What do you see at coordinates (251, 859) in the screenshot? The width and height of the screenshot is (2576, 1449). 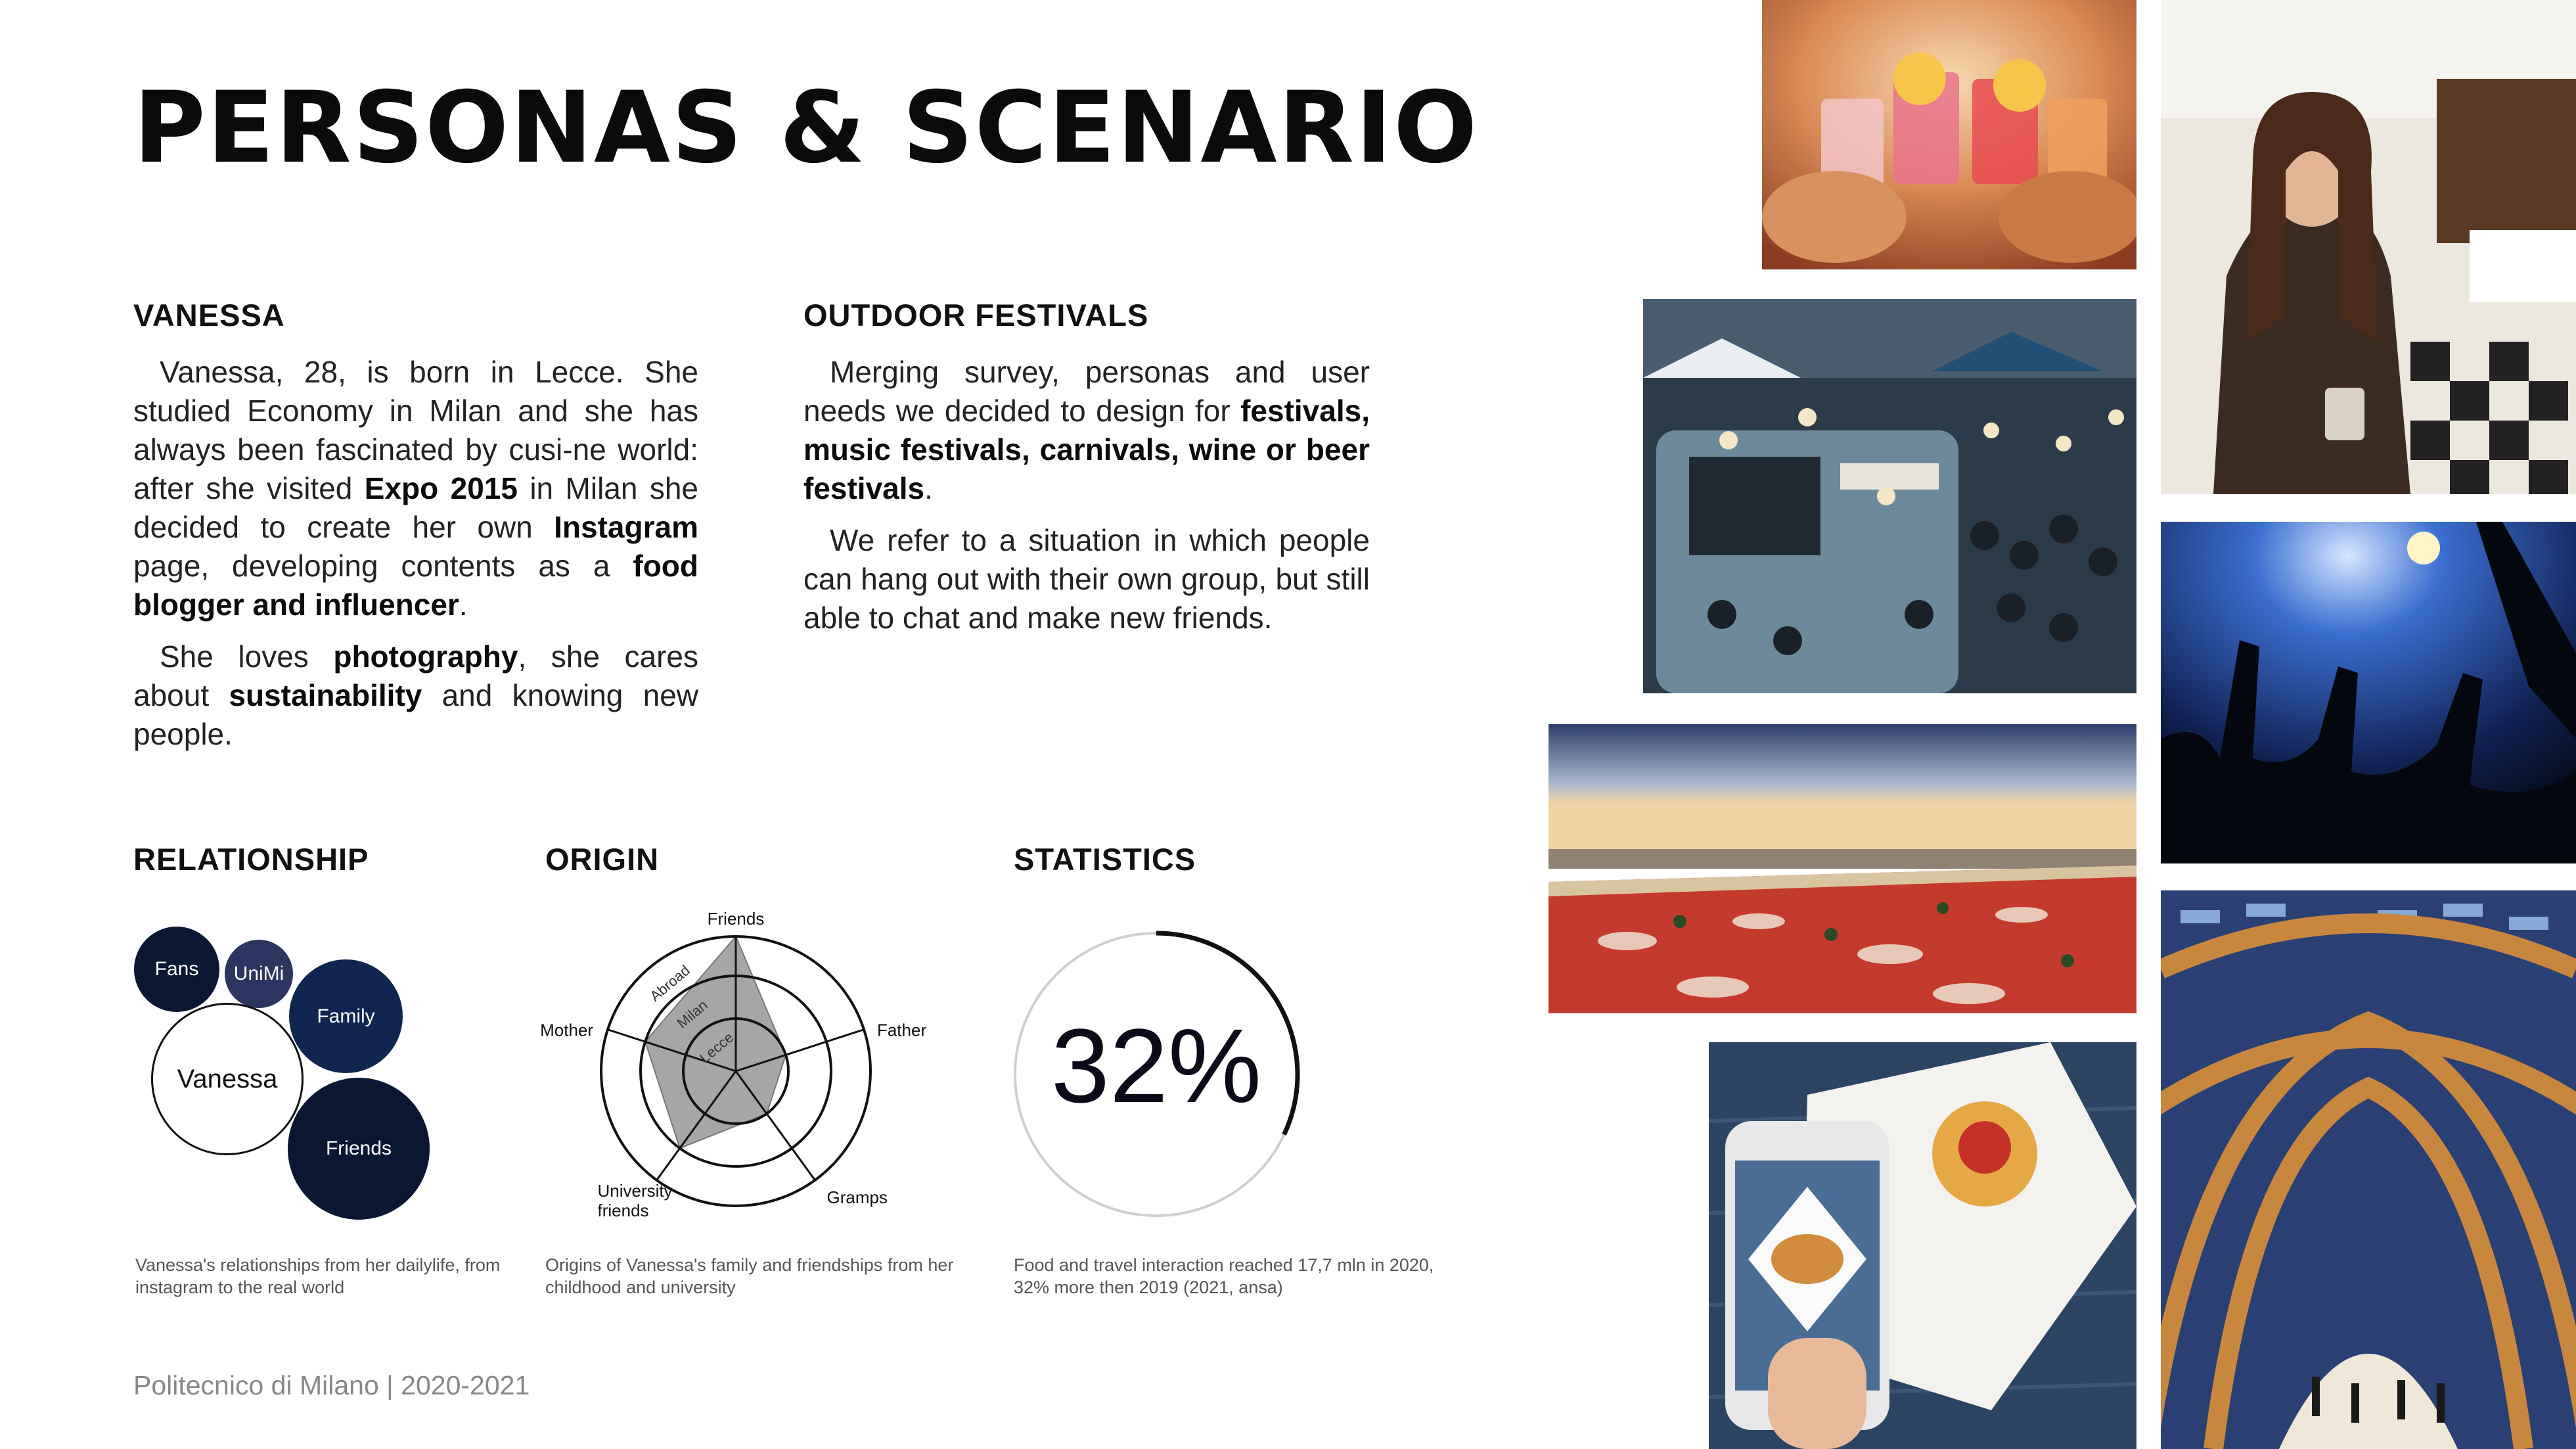 I see `relationship-heading: RELATIONSHIP` at bounding box center [251, 859].